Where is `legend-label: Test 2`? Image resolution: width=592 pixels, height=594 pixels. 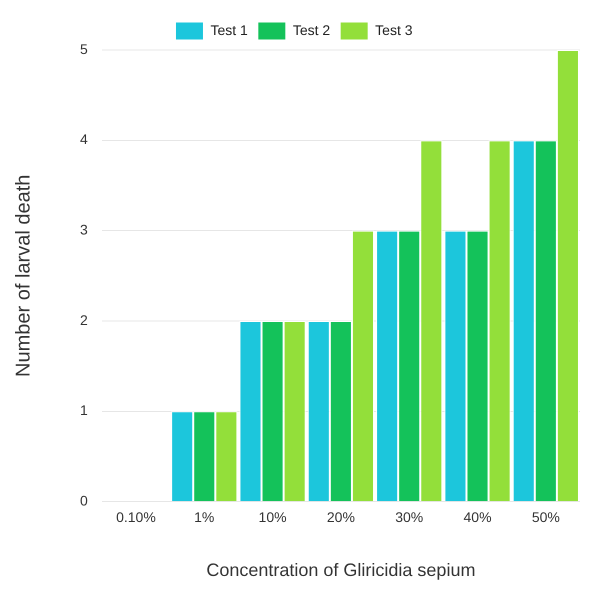 legend-label: Test 2 is located at coordinates (311, 30).